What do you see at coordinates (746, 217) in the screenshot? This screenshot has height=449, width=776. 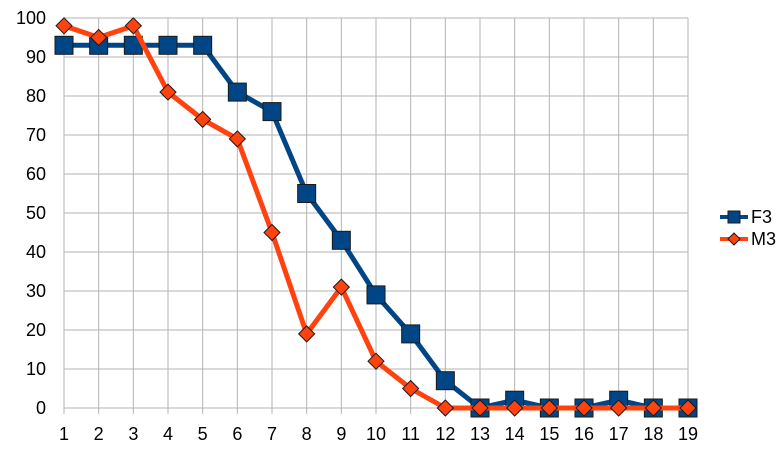 I see `legend-item-f3: F3` at bounding box center [746, 217].